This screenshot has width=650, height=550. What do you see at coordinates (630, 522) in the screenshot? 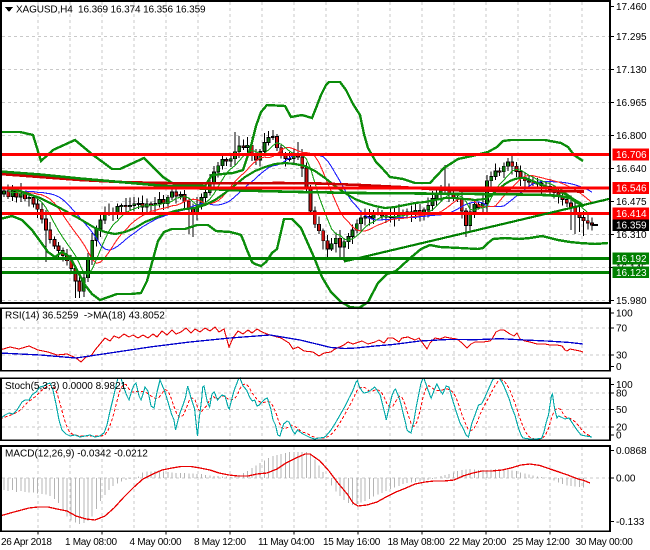
I see `svg-text: -0.133` at bounding box center [630, 522].